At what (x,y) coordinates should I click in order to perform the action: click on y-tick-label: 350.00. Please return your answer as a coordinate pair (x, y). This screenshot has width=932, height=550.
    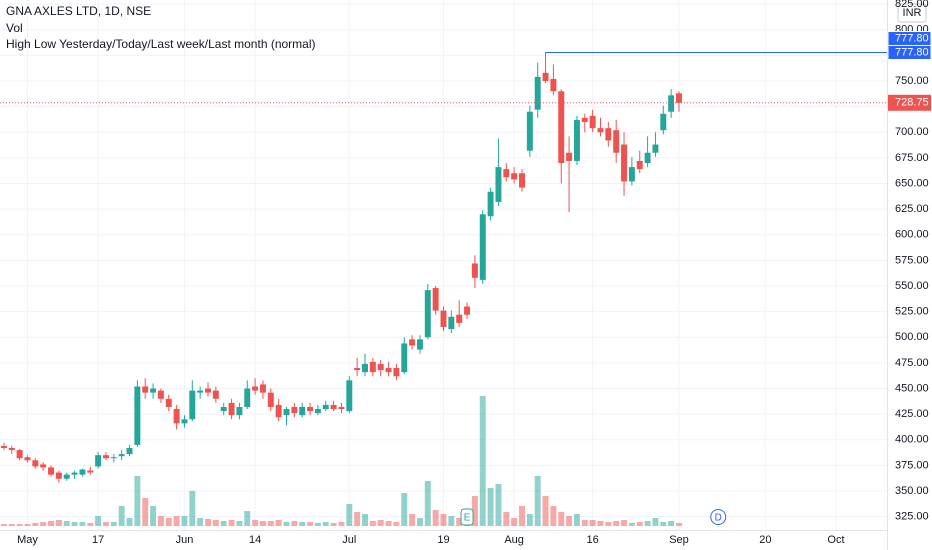
    Looking at the image, I should click on (912, 491).